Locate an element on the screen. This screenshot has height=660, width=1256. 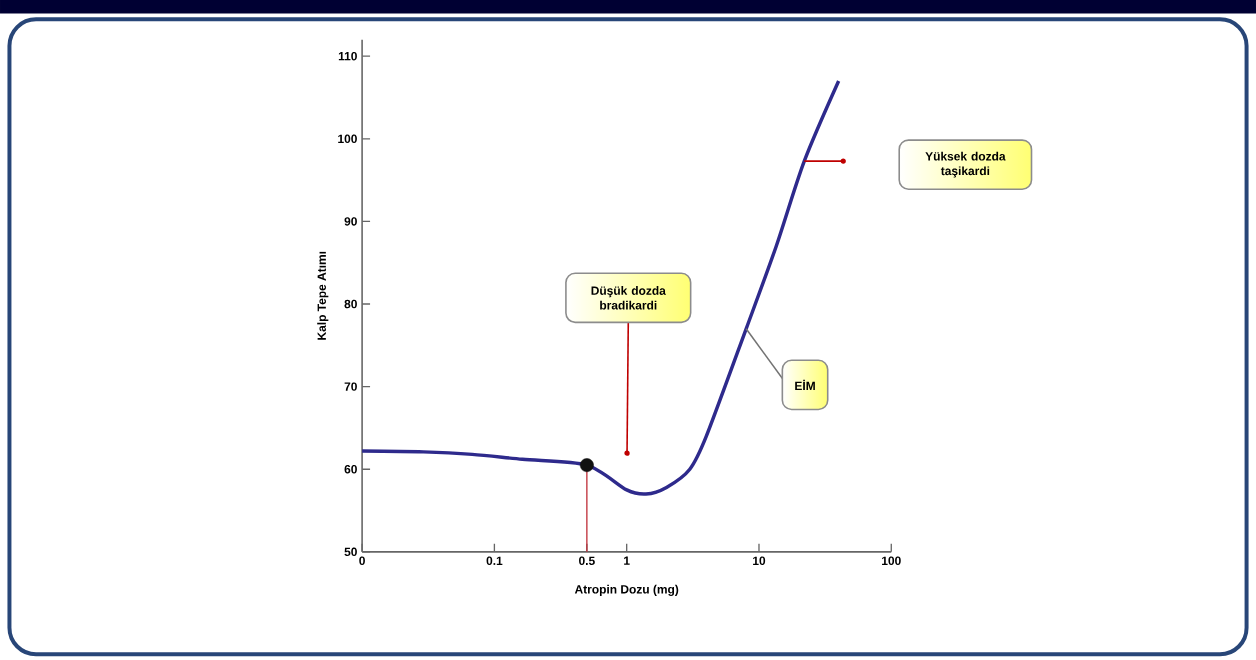
y-axis-title: Kalp Tepe Atımı is located at coordinates (323, 295).